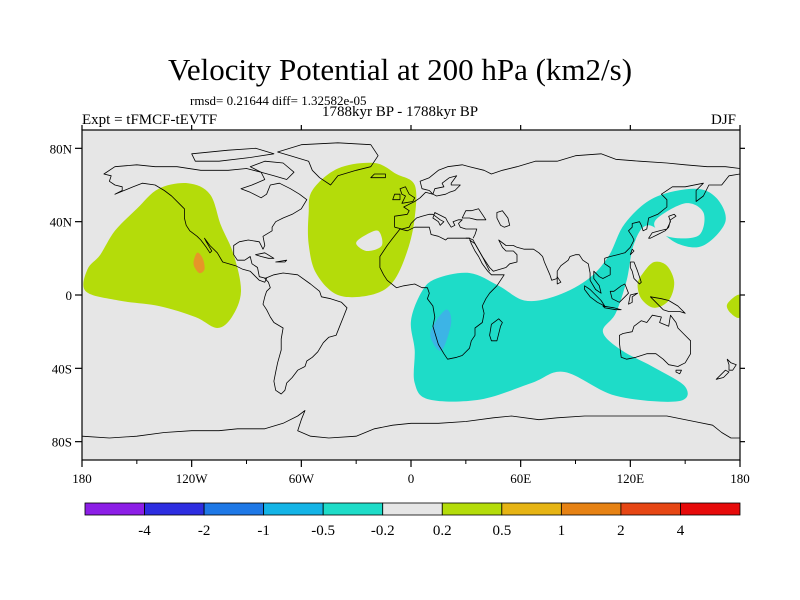 The height and width of the screenshot is (600, 800). What do you see at coordinates (733, 306) in the screenshot?
I see `dateline-positive-edge-region` at bounding box center [733, 306].